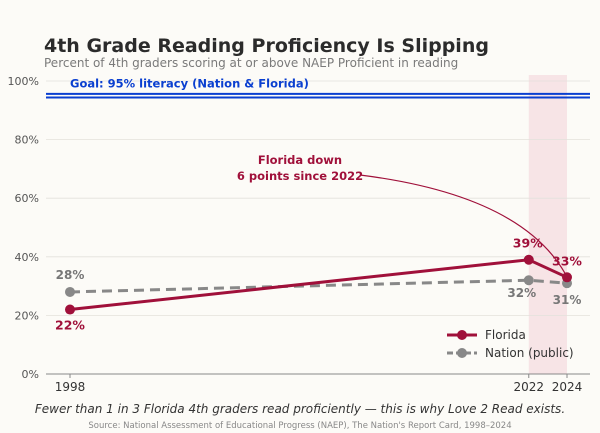  Describe the element at coordinates (70, 387) in the screenshot. I see `x-tick-label-1998: 1998` at that location.